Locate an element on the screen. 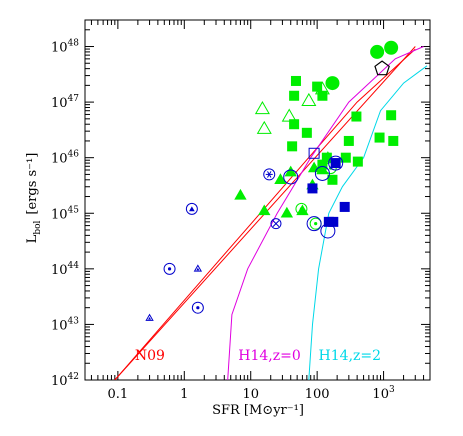 The height and width of the screenshot is (436, 463). y-axis-title: Lbol [ergs s⁻¹] is located at coordinates (34, 198).